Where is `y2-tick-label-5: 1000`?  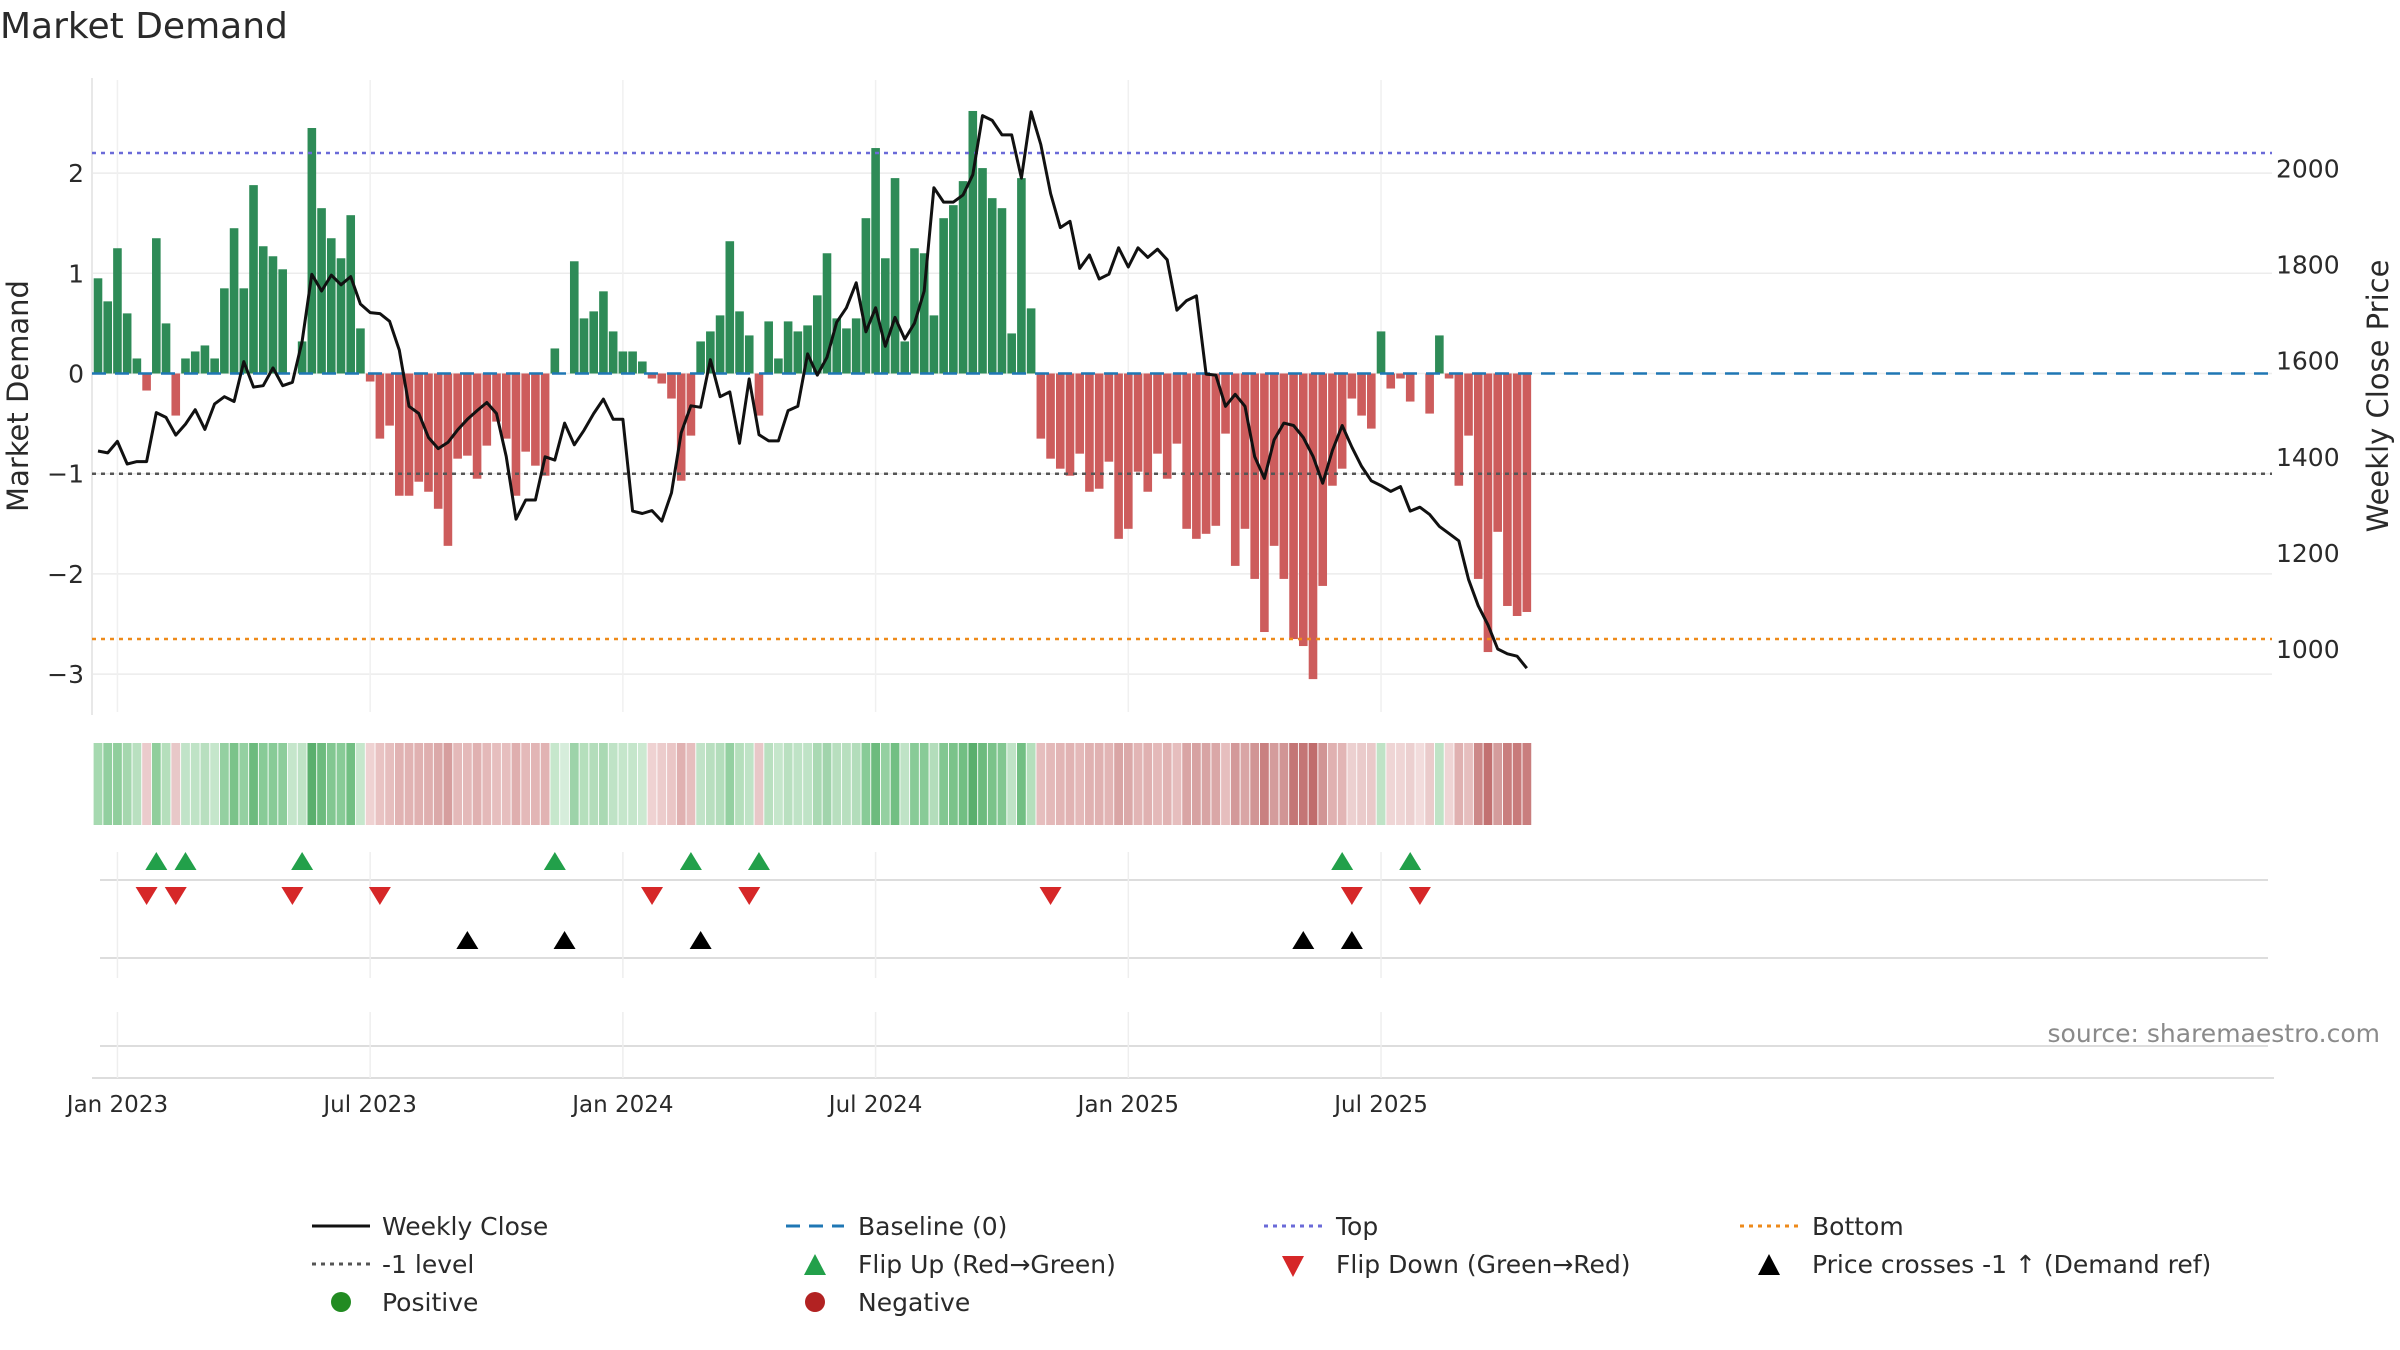 y2-tick-label-5: 1000 is located at coordinates (2308, 649).